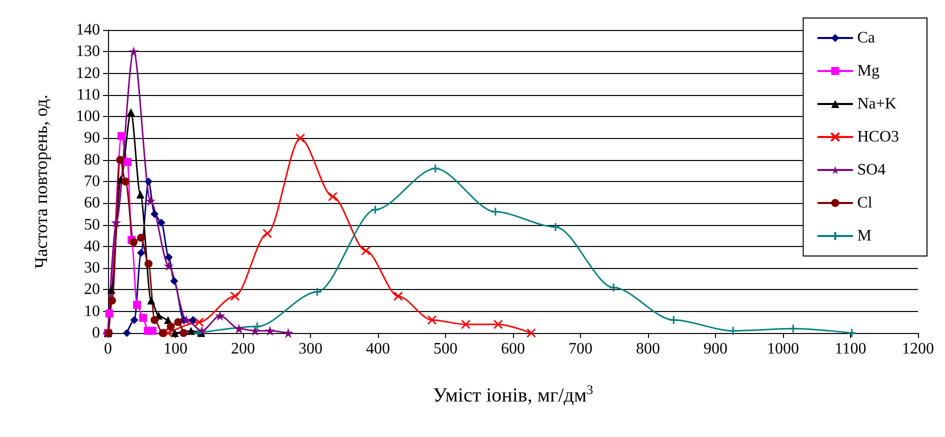 The image size is (945, 437). What do you see at coordinates (877, 104) in the screenshot?
I see `legend-label: Na+K` at bounding box center [877, 104].